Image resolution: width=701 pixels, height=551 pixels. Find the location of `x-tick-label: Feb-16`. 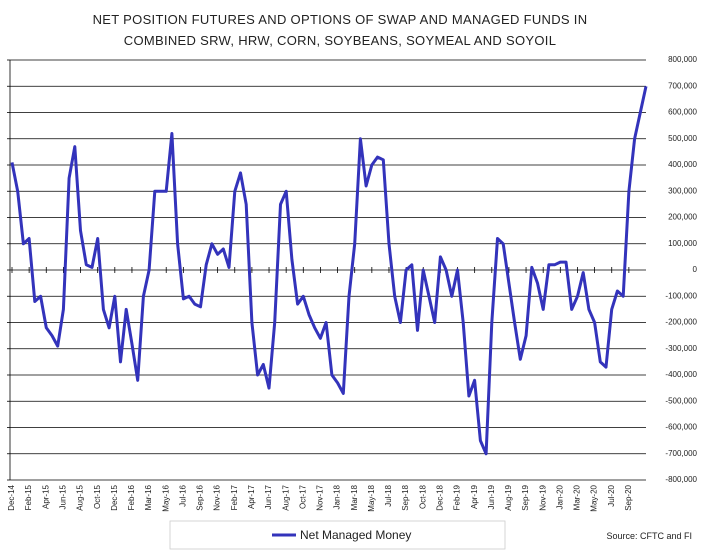

x-tick-label: Feb-16 is located at coordinates (131, 497).